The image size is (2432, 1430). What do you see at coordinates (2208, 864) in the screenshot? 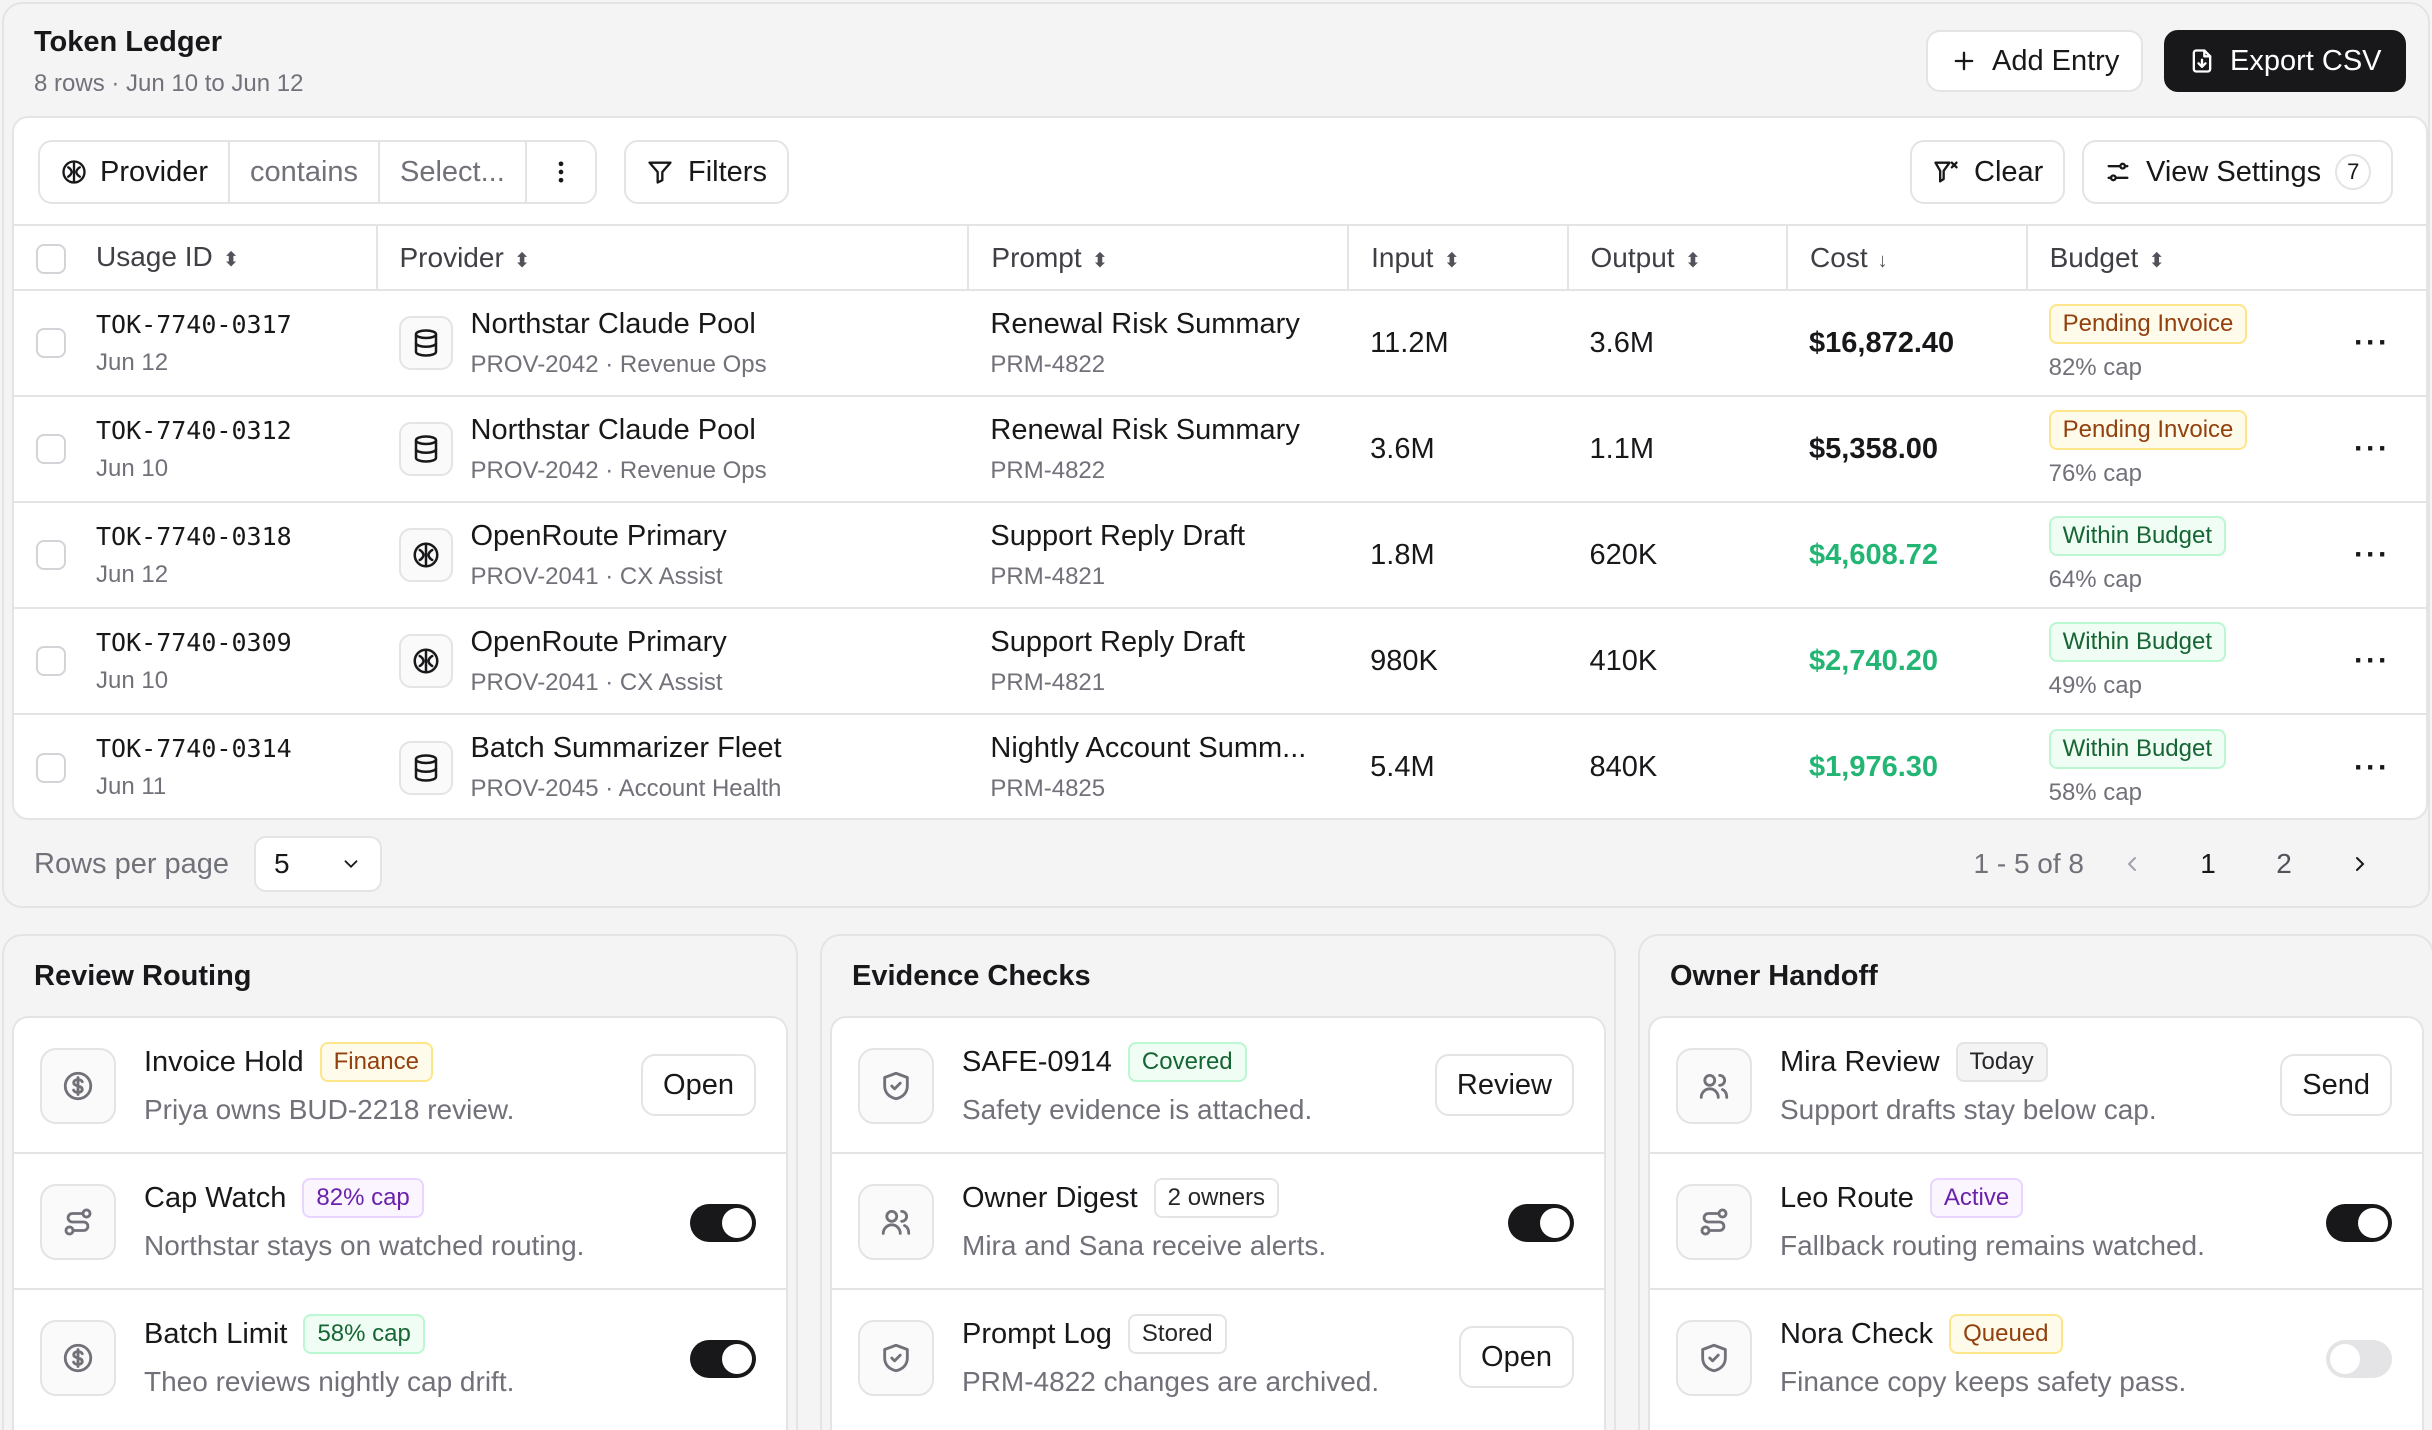
I see `page-button-1: 1` at bounding box center [2208, 864].